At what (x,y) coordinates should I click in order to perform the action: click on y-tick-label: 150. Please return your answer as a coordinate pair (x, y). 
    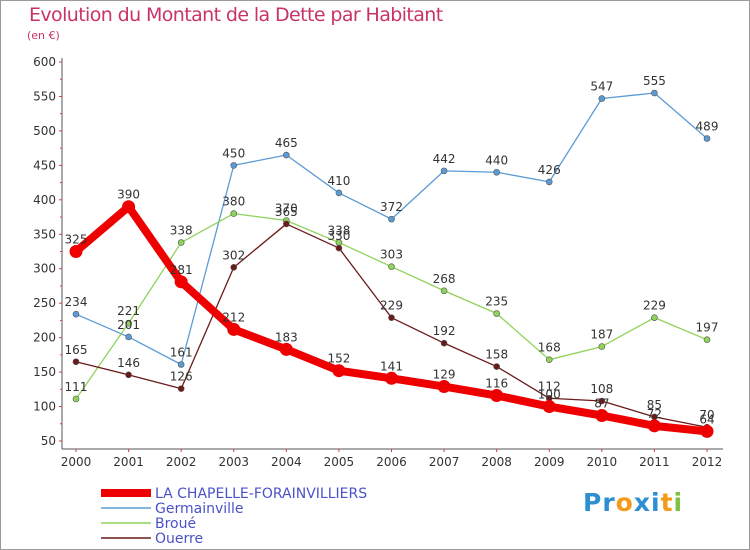
    Looking at the image, I should click on (44, 372).